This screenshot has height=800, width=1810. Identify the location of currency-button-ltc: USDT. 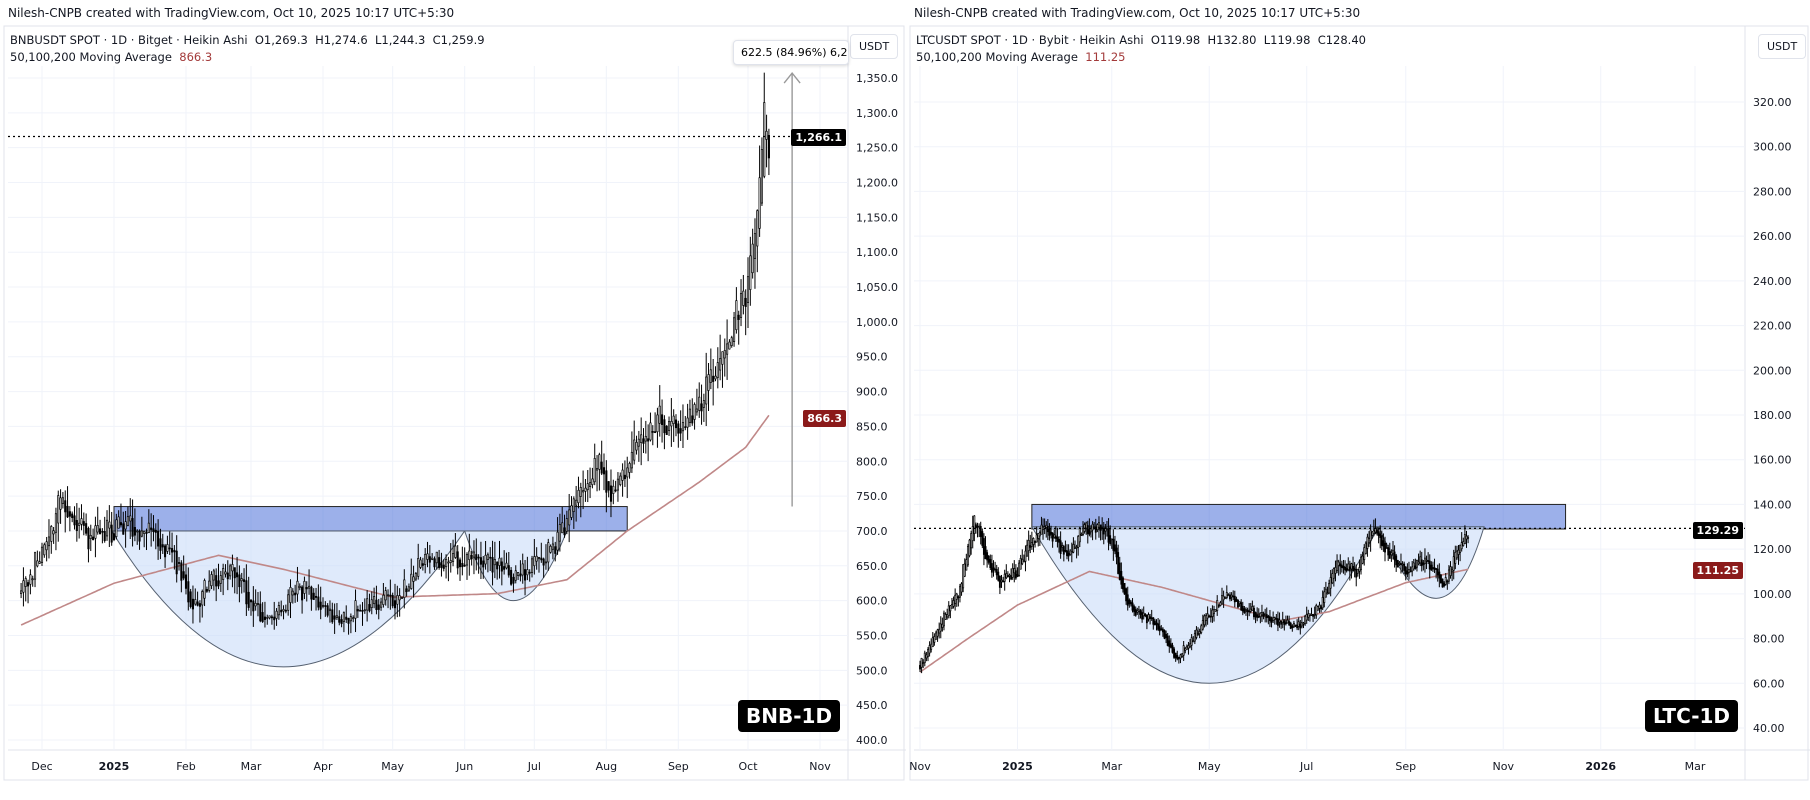
(1782, 46).